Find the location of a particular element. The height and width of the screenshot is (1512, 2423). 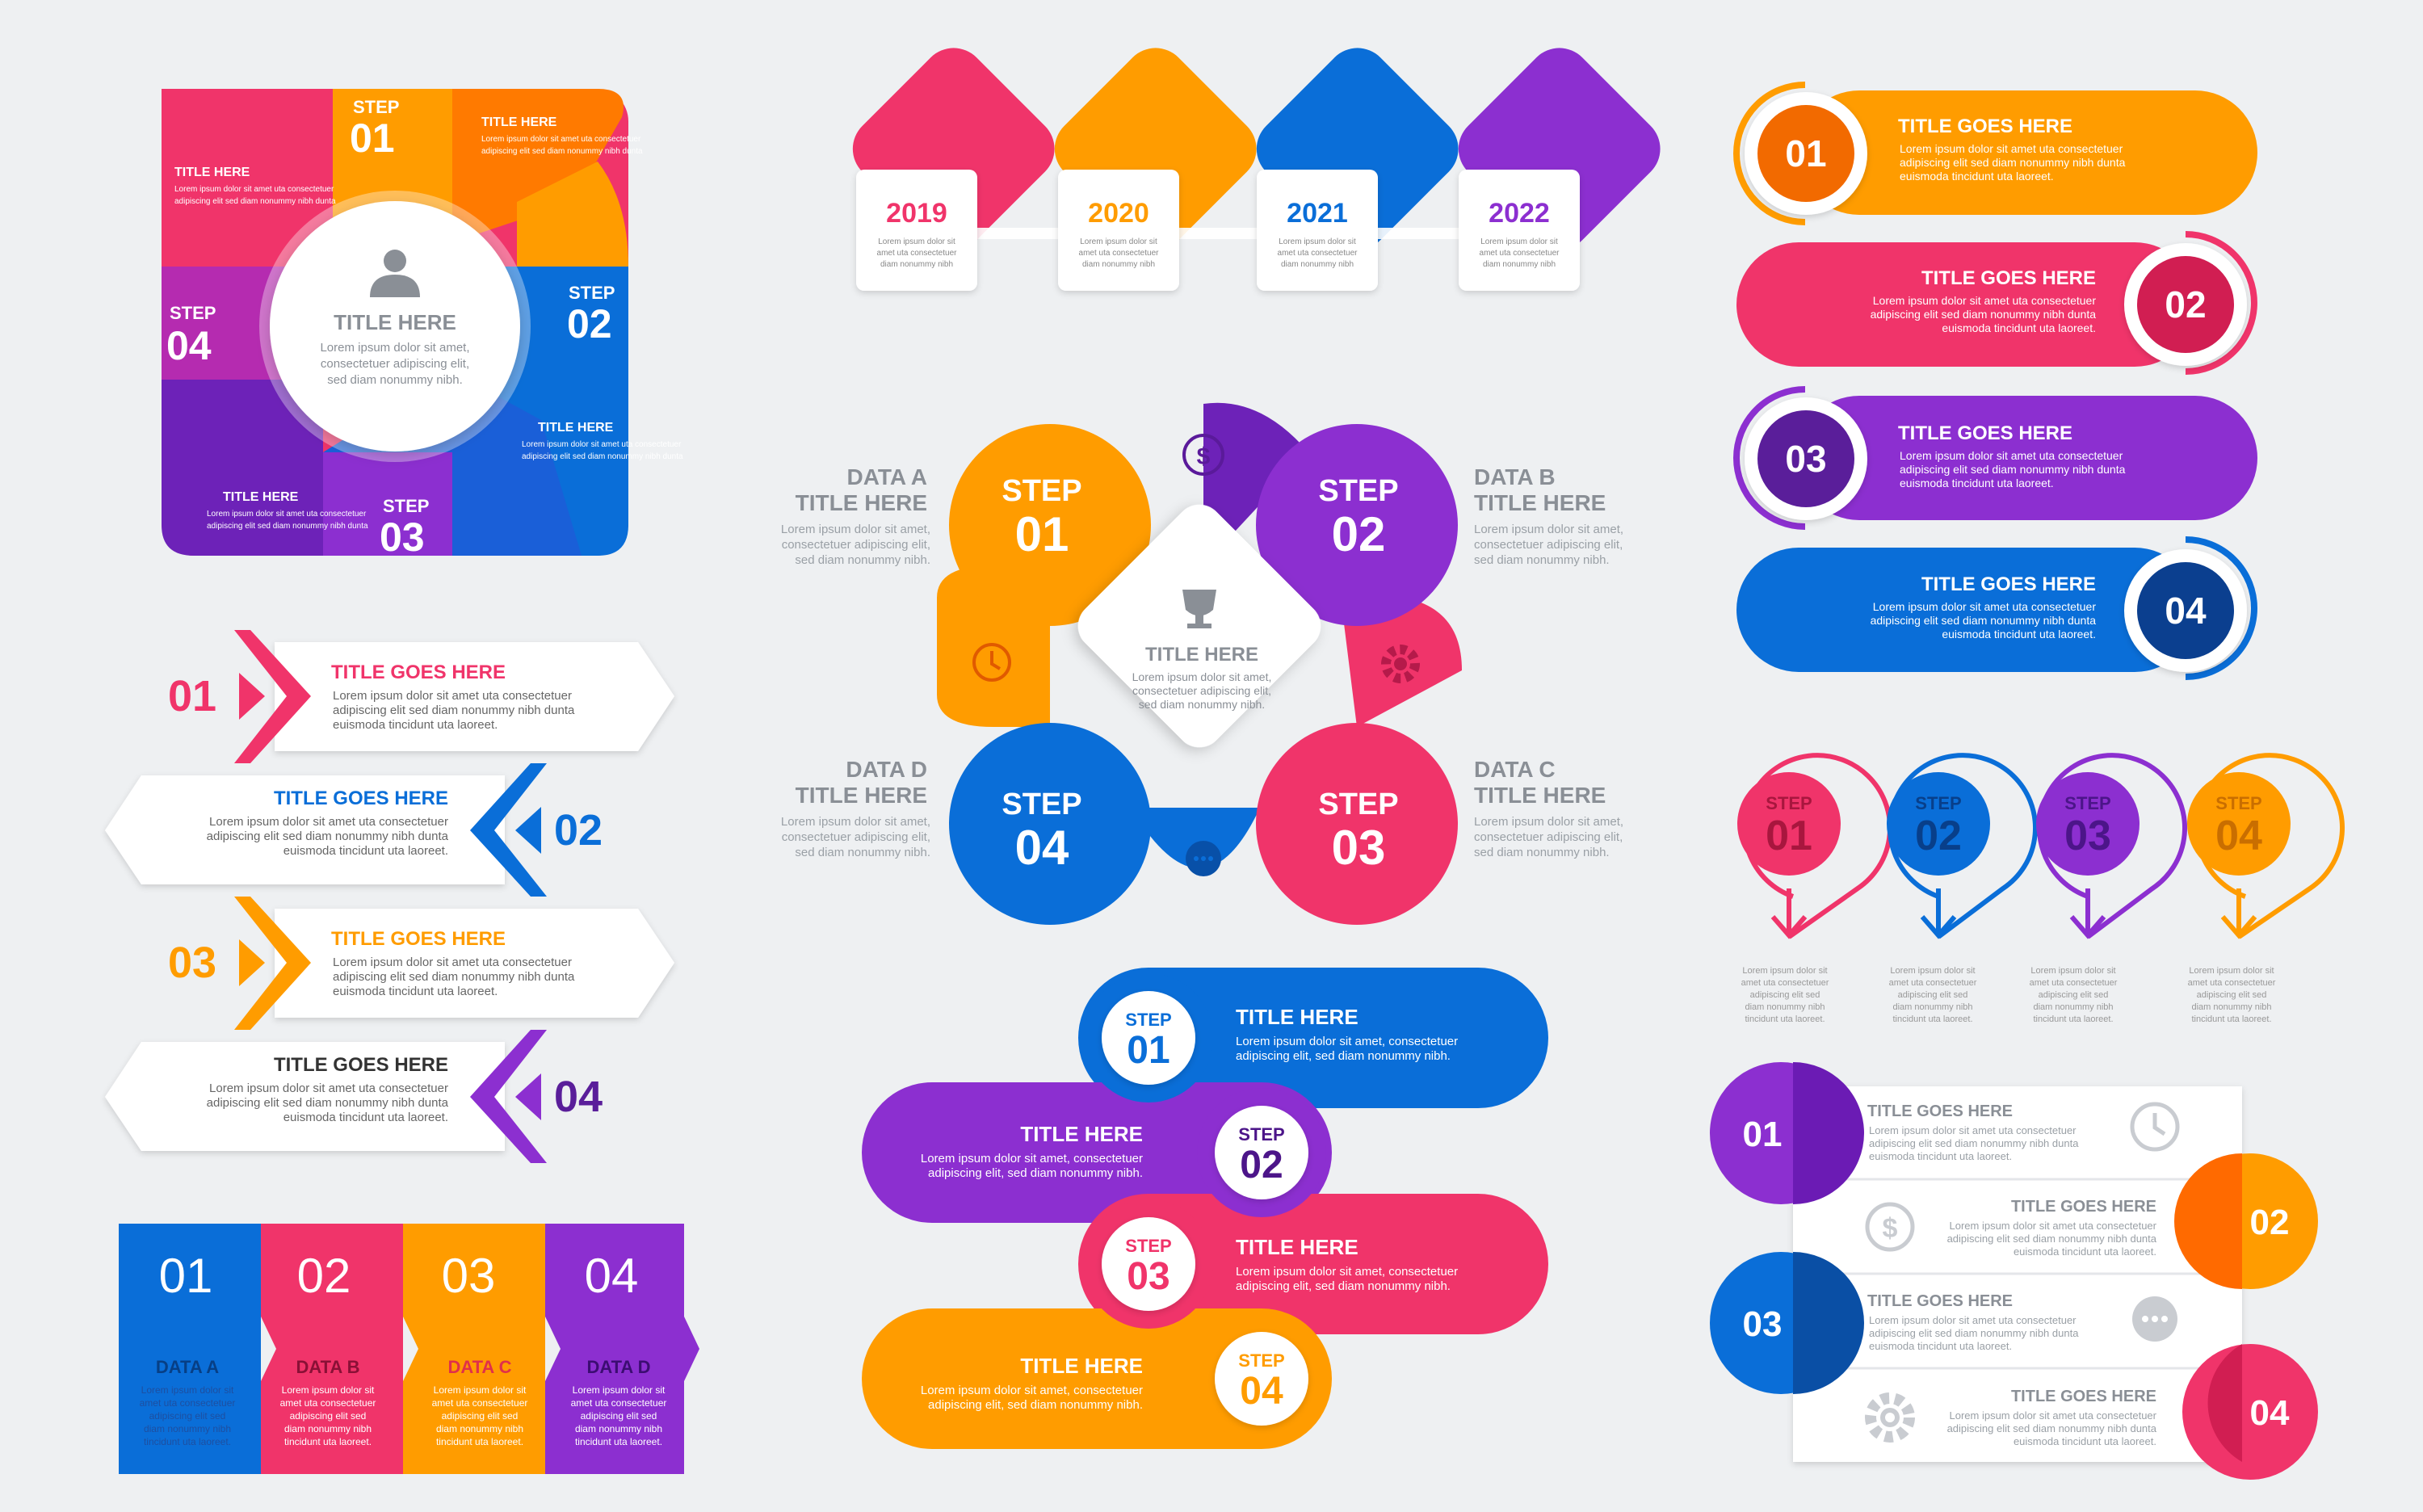

clover-step-num: 04 is located at coordinates (1042, 848).